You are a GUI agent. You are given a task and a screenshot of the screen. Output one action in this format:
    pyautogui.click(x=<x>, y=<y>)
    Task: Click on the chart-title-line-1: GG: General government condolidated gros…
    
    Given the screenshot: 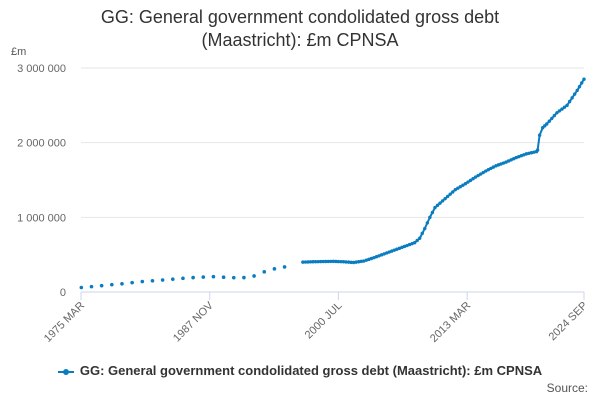 What is the action you would take?
    pyautogui.click(x=300, y=17)
    